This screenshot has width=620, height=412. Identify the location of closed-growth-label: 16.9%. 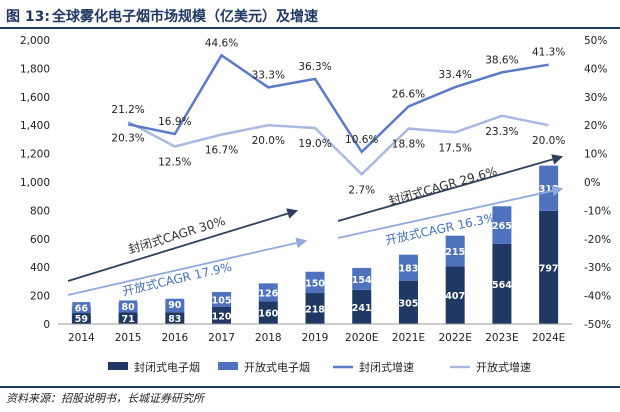
(174, 122).